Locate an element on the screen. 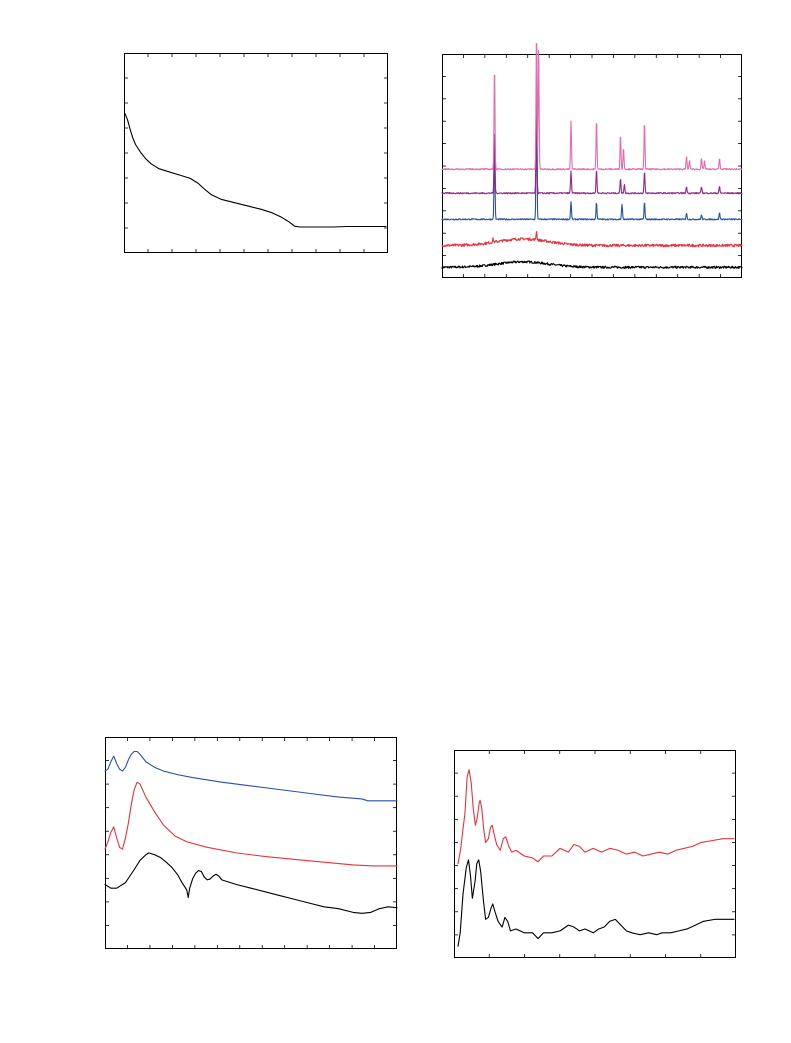  uvvis-chart is located at coordinates (251, 843).